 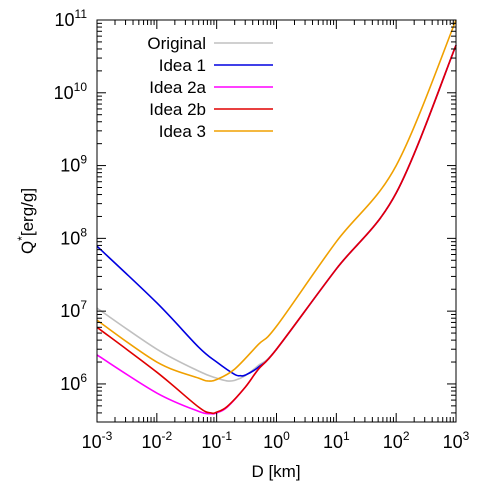 What do you see at coordinates (210, 87) in the screenshot?
I see `legend: Original Idea 1 Idea 2a Idea 2b Idea 3` at bounding box center [210, 87].